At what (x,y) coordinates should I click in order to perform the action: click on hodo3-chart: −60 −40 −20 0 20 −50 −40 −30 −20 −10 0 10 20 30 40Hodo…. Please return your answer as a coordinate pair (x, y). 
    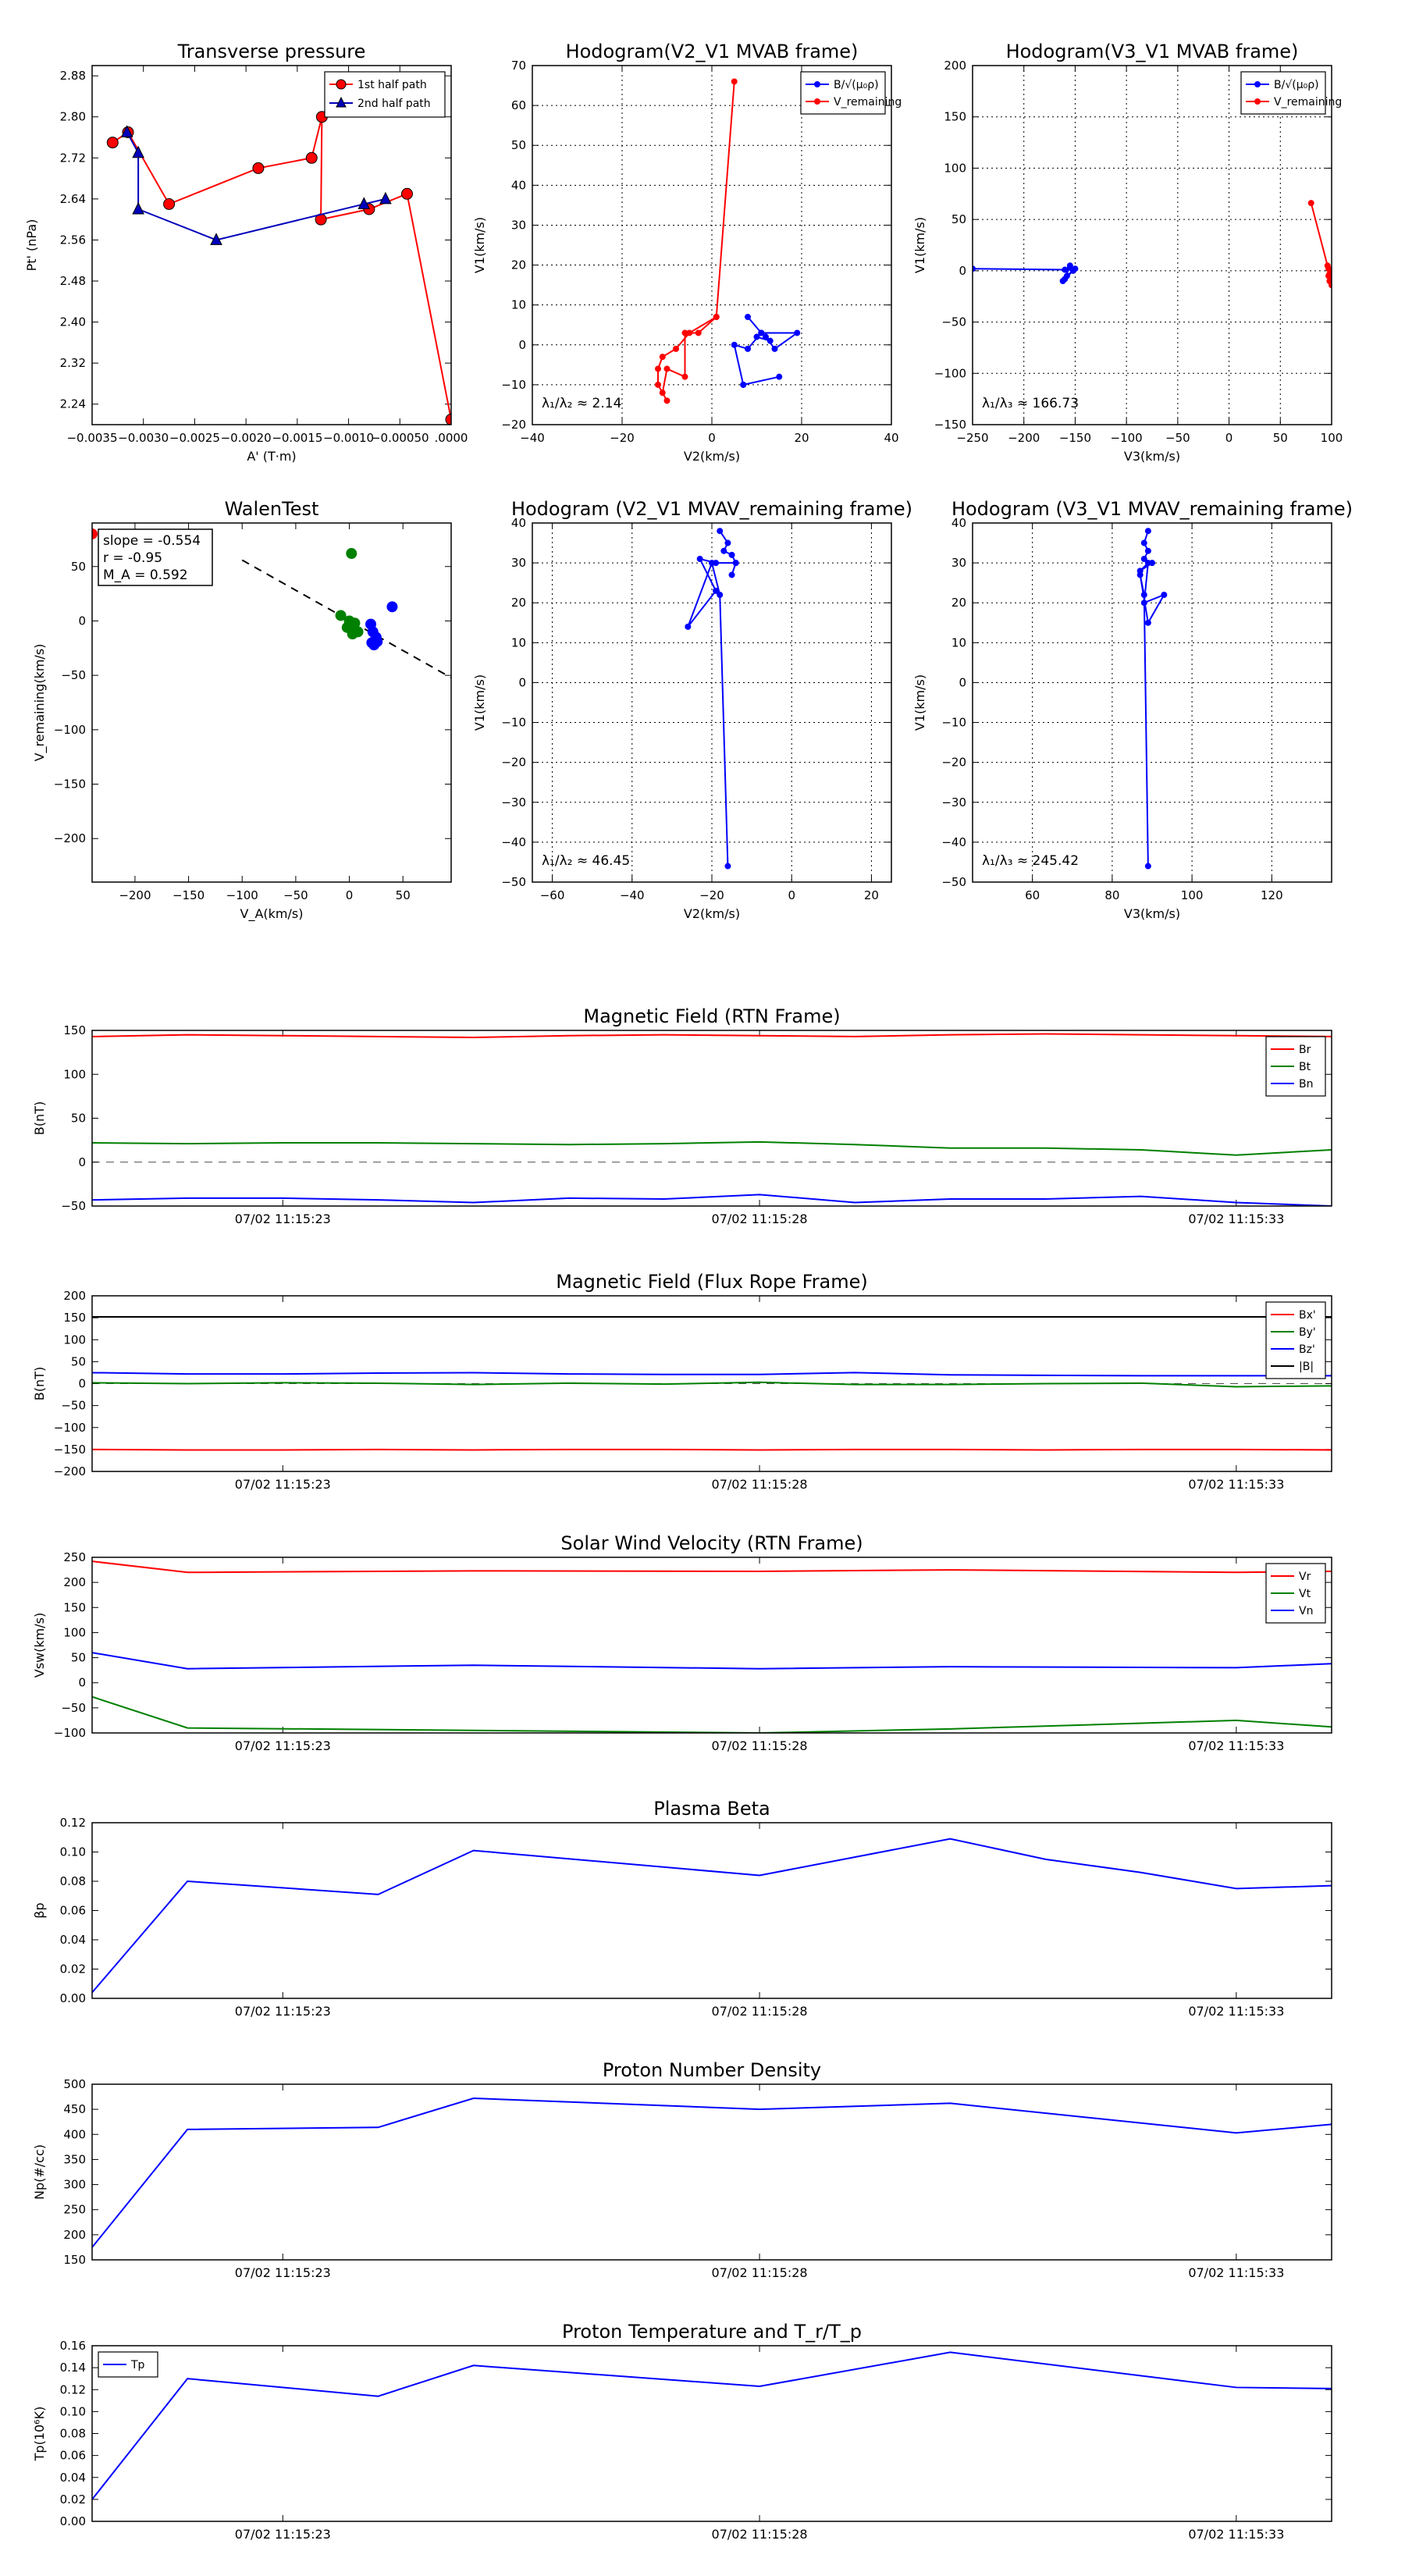
    Looking at the image, I should click on (692, 709).